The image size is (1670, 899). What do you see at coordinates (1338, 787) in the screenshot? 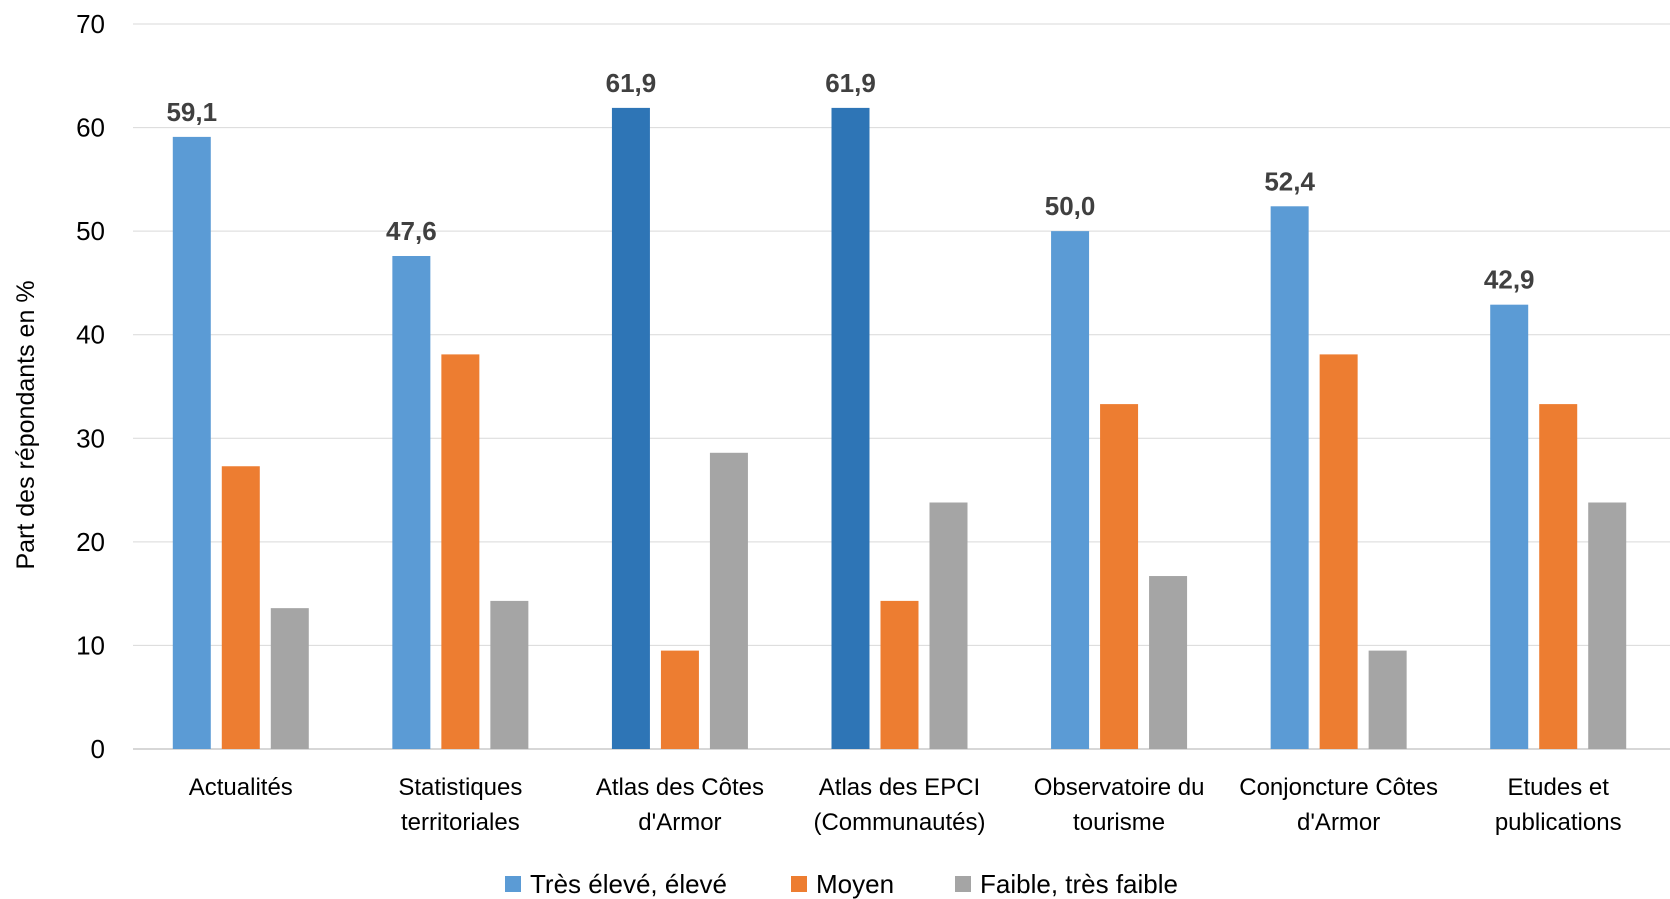
I see `x-category-label: Conjoncture Côtes` at bounding box center [1338, 787].